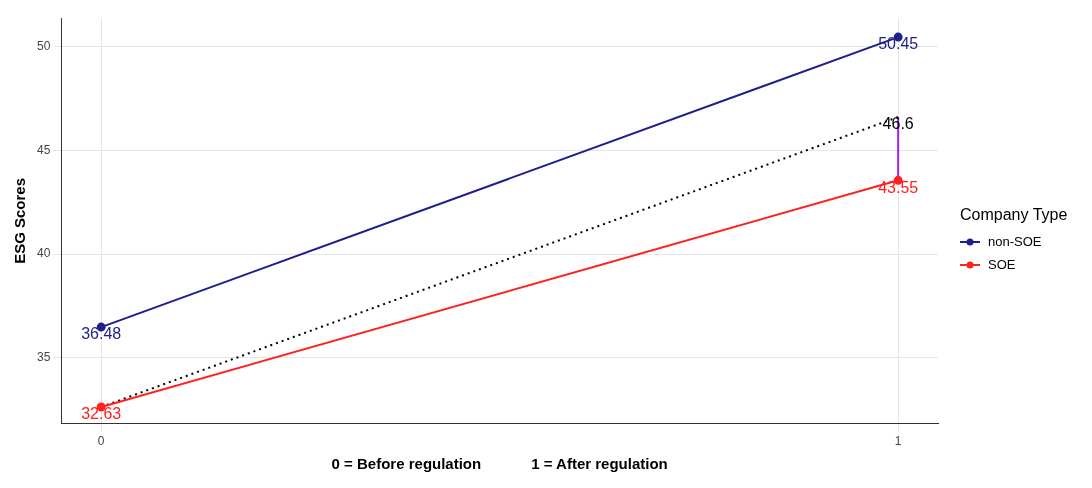 The image size is (1092, 488). Describe the element at coordinates (101, 414) in the screenshot. I see `data-label: 32.63` at that location.